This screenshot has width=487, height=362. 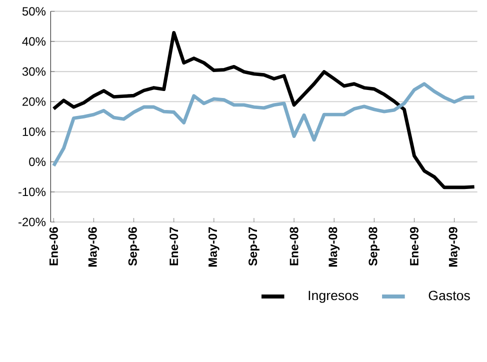 I want to click on y-tick-label: -10%, so click(x=32, y=192).